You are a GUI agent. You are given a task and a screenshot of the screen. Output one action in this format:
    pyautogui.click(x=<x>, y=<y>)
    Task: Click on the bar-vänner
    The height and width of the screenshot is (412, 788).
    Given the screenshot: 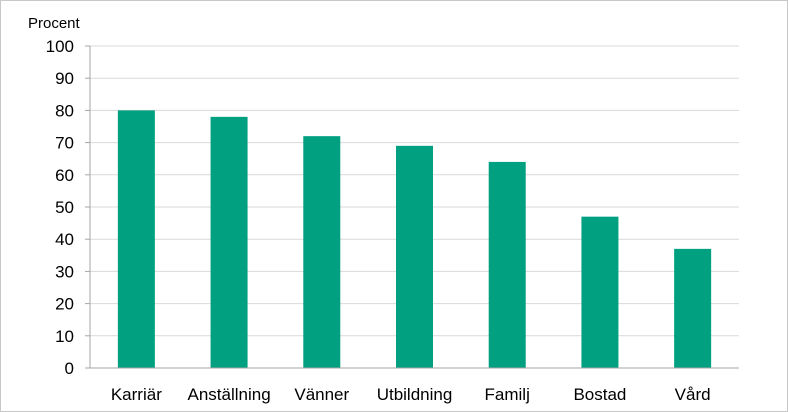 What is the action you would take?
    pyautogui.click(x=322, y=252)
    